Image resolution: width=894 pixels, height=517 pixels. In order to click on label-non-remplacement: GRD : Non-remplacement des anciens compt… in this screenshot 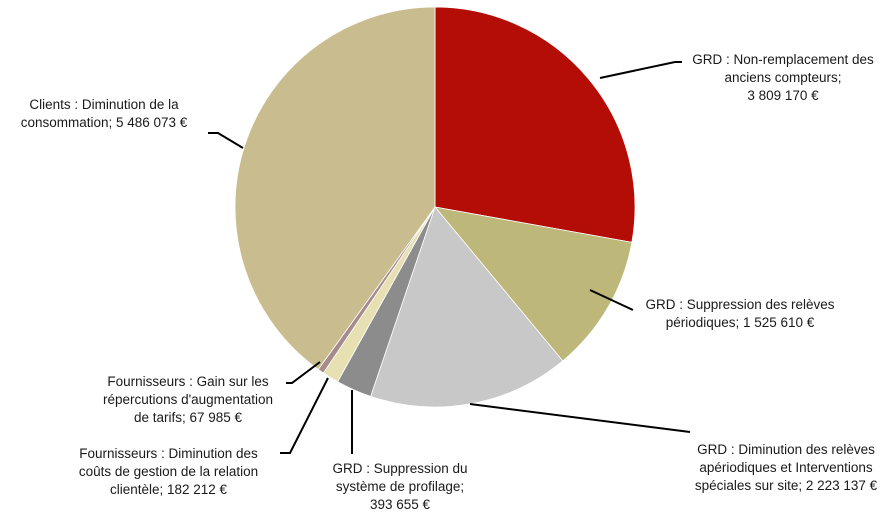, I will do `click(783, 77)`.